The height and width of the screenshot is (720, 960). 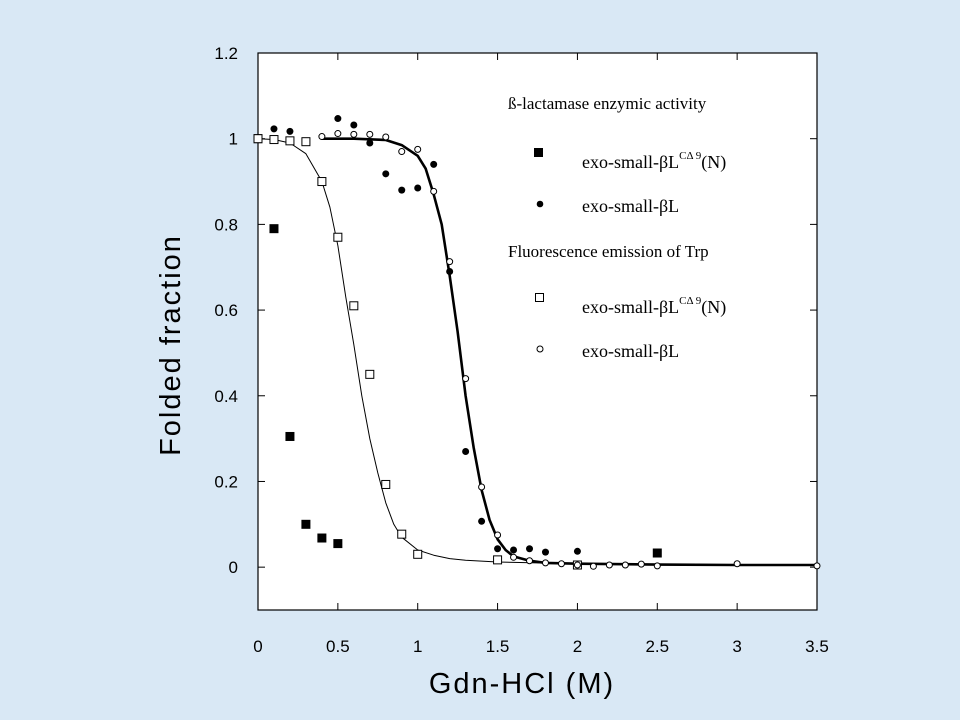 What do you see at coordinates (657, 646) in the screenshot?
I see `x-tick-label: 2.5` at bounding box center [657, 646].